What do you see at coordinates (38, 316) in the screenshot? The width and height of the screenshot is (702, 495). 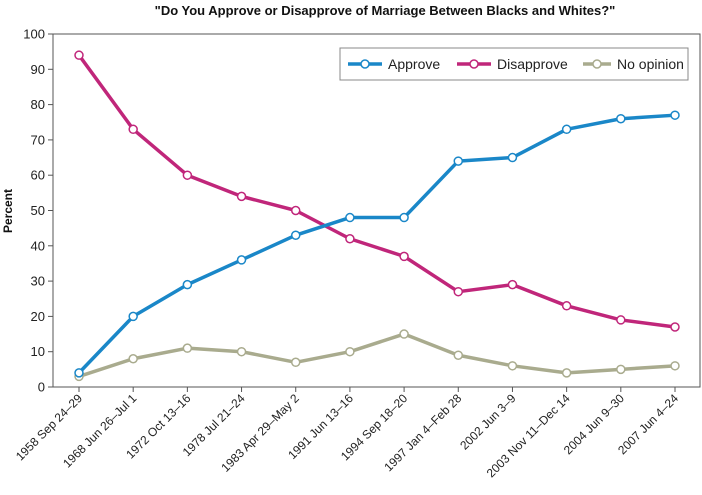 I see `y-tick-label: 20` at bounding box center [38, 316].